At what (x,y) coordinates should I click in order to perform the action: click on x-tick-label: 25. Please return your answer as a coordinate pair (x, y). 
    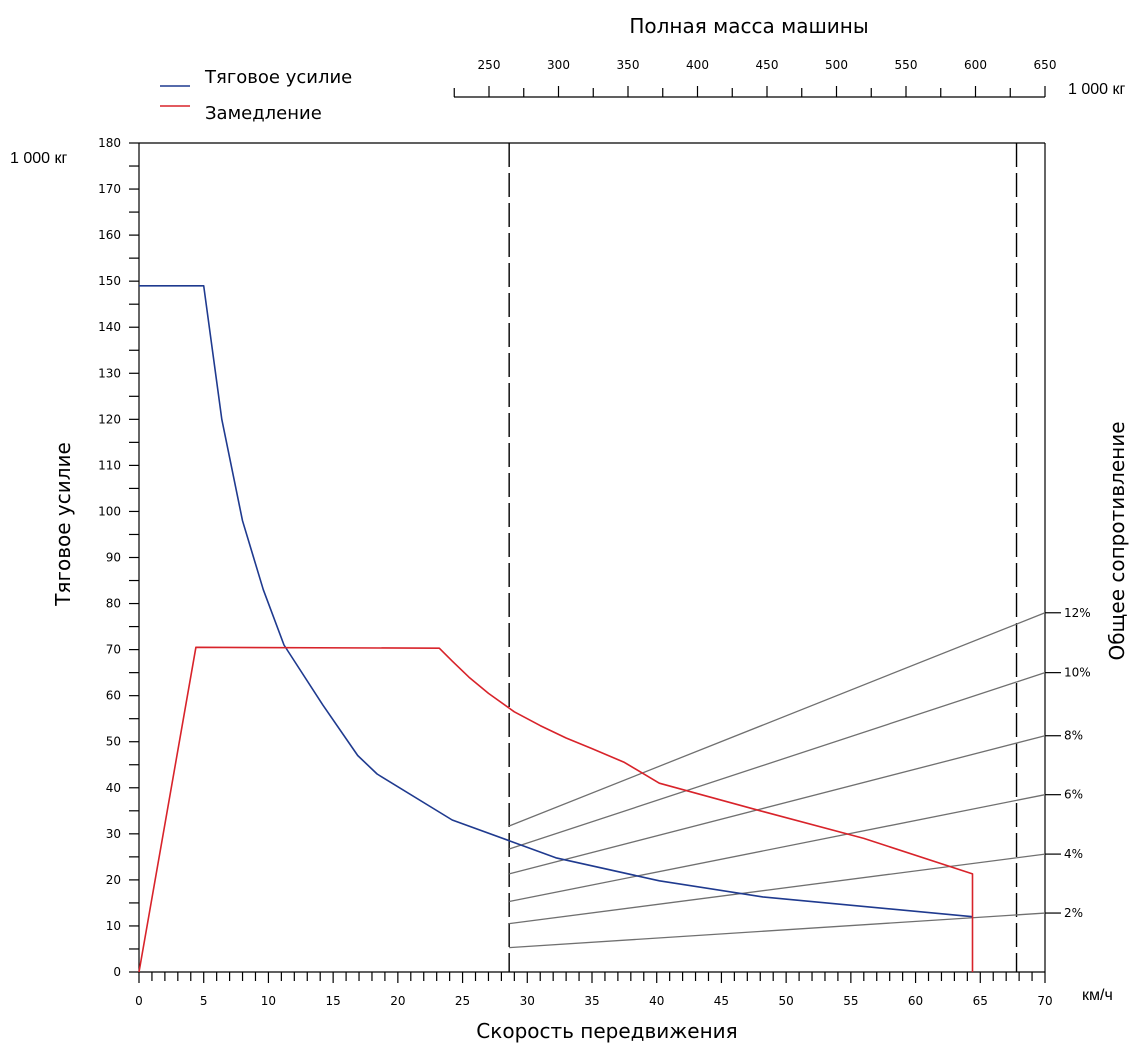
    Looking at the image, I should click on (462, 1001).